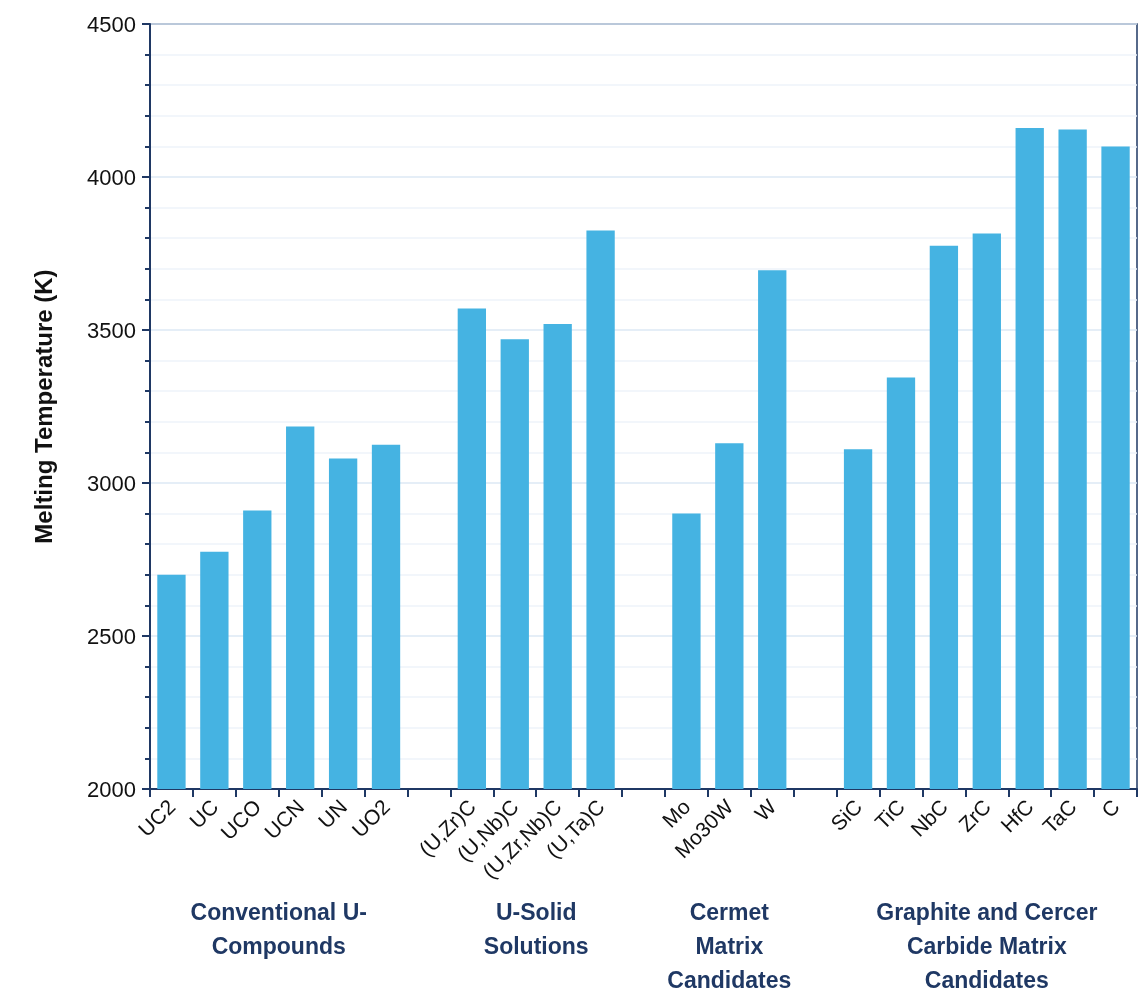 The width and height of the screenshot is (1143, 993). Describe the element at coordinates (765, 810) in the screenshot. I see `x-tick-label: W` at that location.